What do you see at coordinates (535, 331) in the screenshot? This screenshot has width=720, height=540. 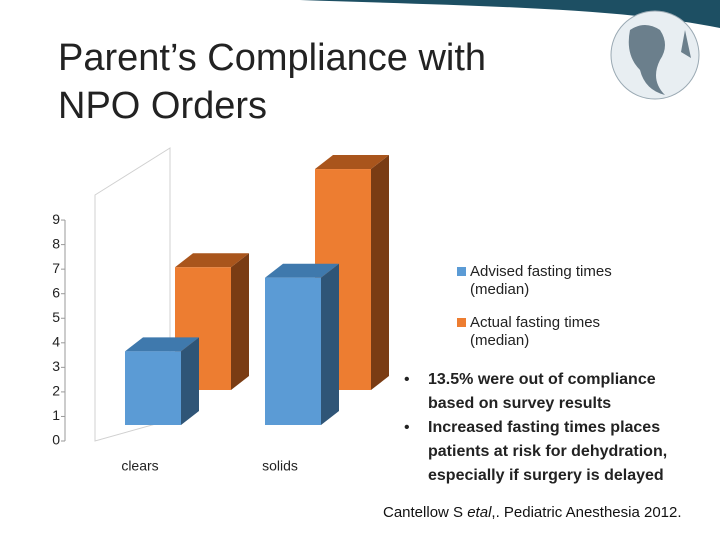 I see `legend-label: Actual fasting times (median)` at bounding box center [535, 331].